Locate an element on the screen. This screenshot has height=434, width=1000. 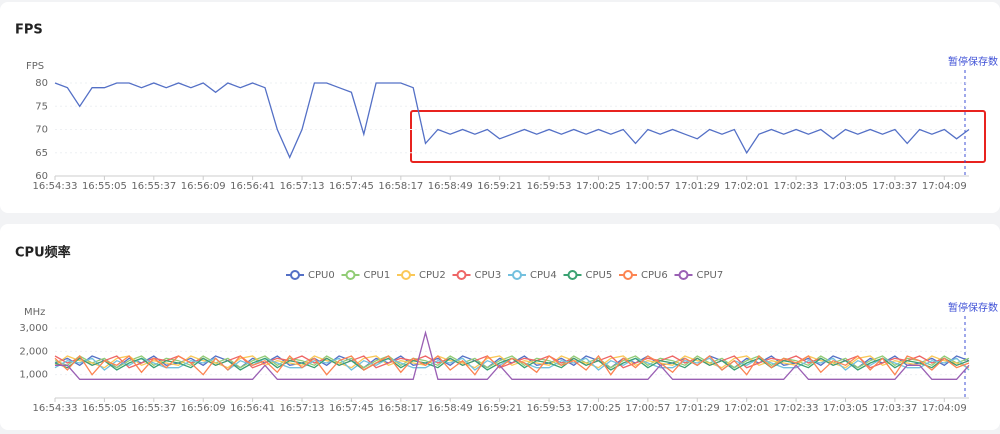
legend-label: CPU4 is located at coordinates (543, 275).